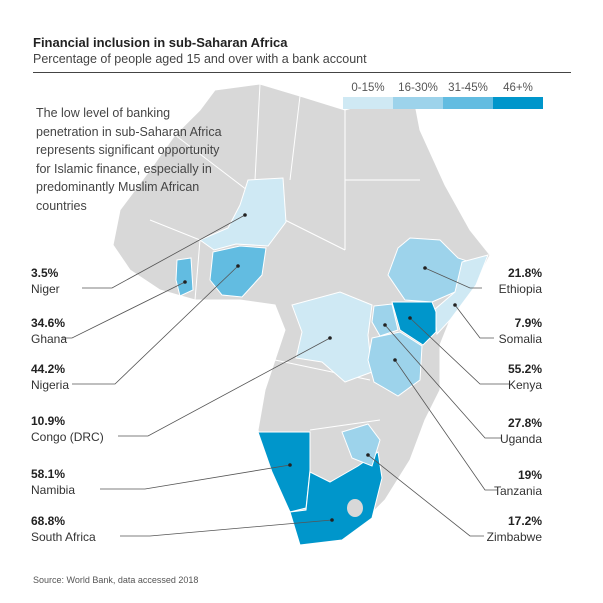  What do you see at coordinates (284, 472) in the screenshot?
I see `country-namibia` at bounding box center [284, 472].